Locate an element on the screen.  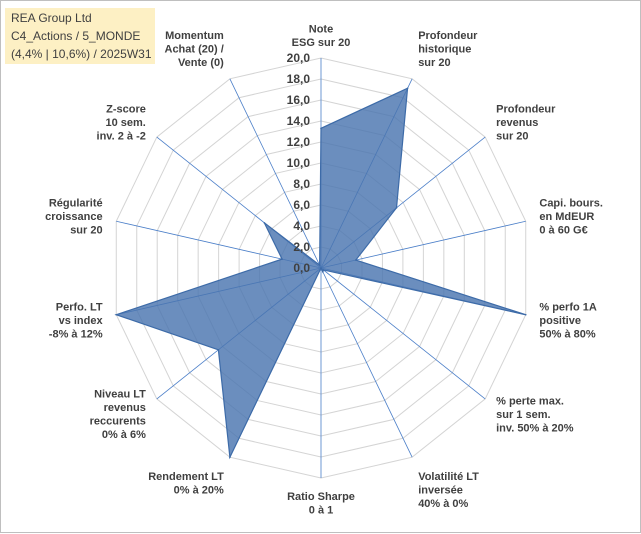
axis-label-line: 0 à 60 G€ is located at coordinates (563, 230).